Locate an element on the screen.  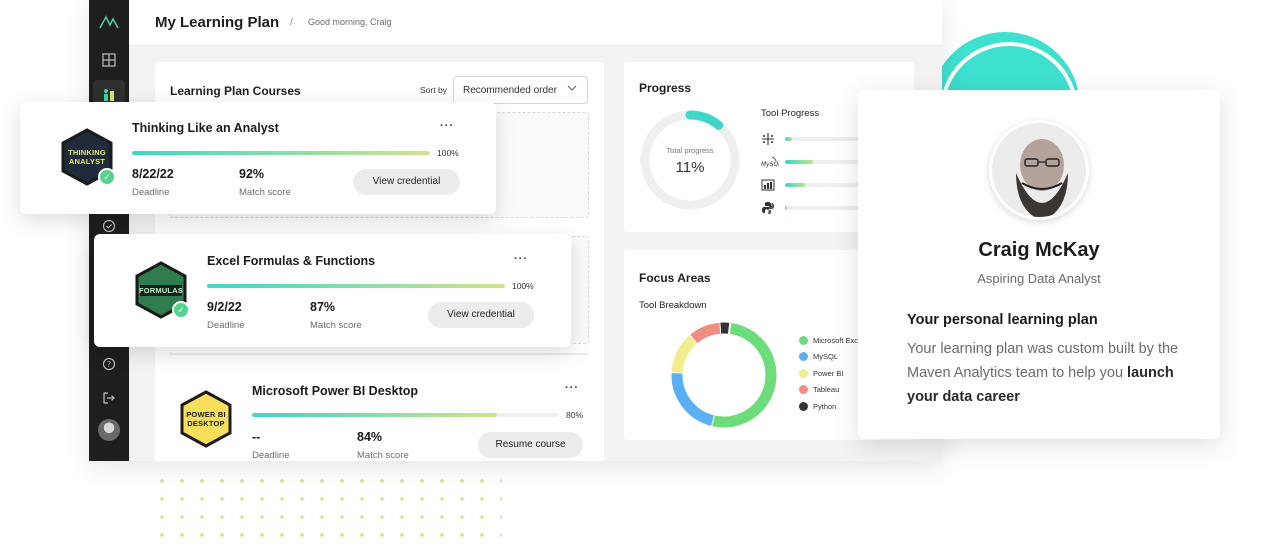
greeting-text: Good morning, Craig is located at coordinates (350, 22).